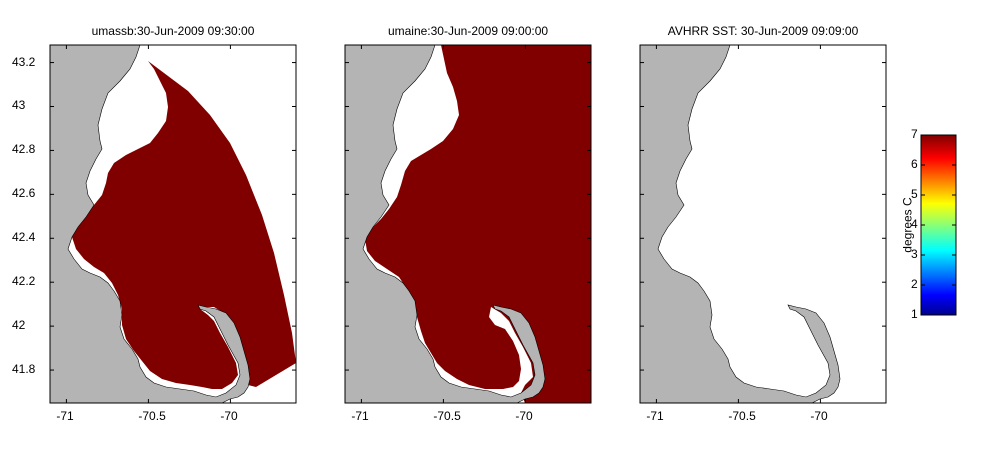 This screenshot has height=451, width=985. Describe the element at coordinates (24, 61) in the screenshot. I see `y-tick-label: 43.2` at that location.